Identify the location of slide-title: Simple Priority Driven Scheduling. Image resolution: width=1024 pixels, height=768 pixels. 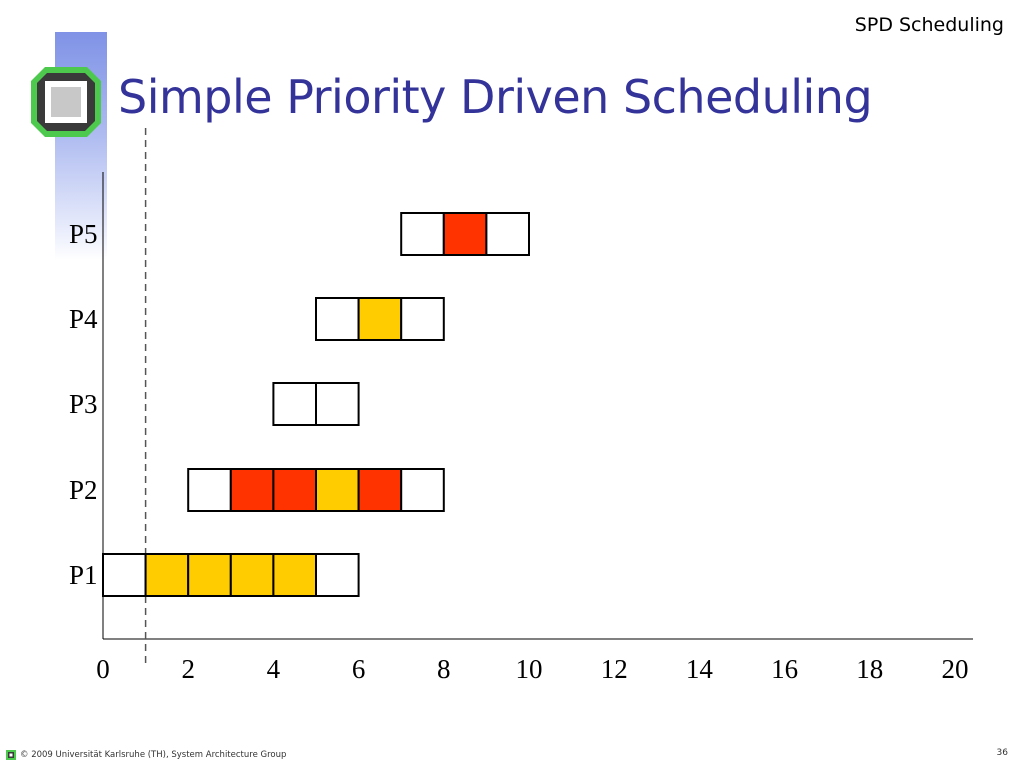
(495, 97).